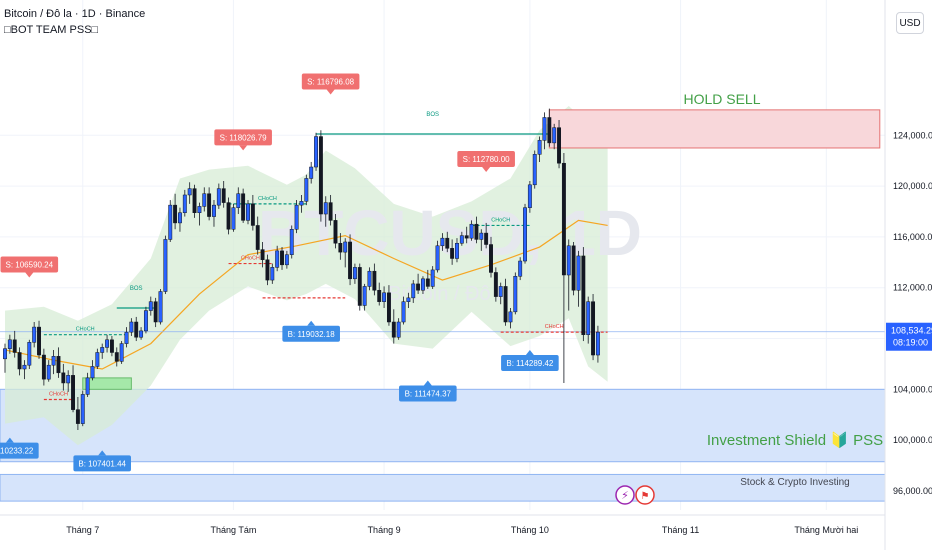 The height and width of the screenshot is (555, 932). What do you see at coordinates (136, 289) in the screenshot?
I see `bos-label: BOS` at bounding box center [136, 289].